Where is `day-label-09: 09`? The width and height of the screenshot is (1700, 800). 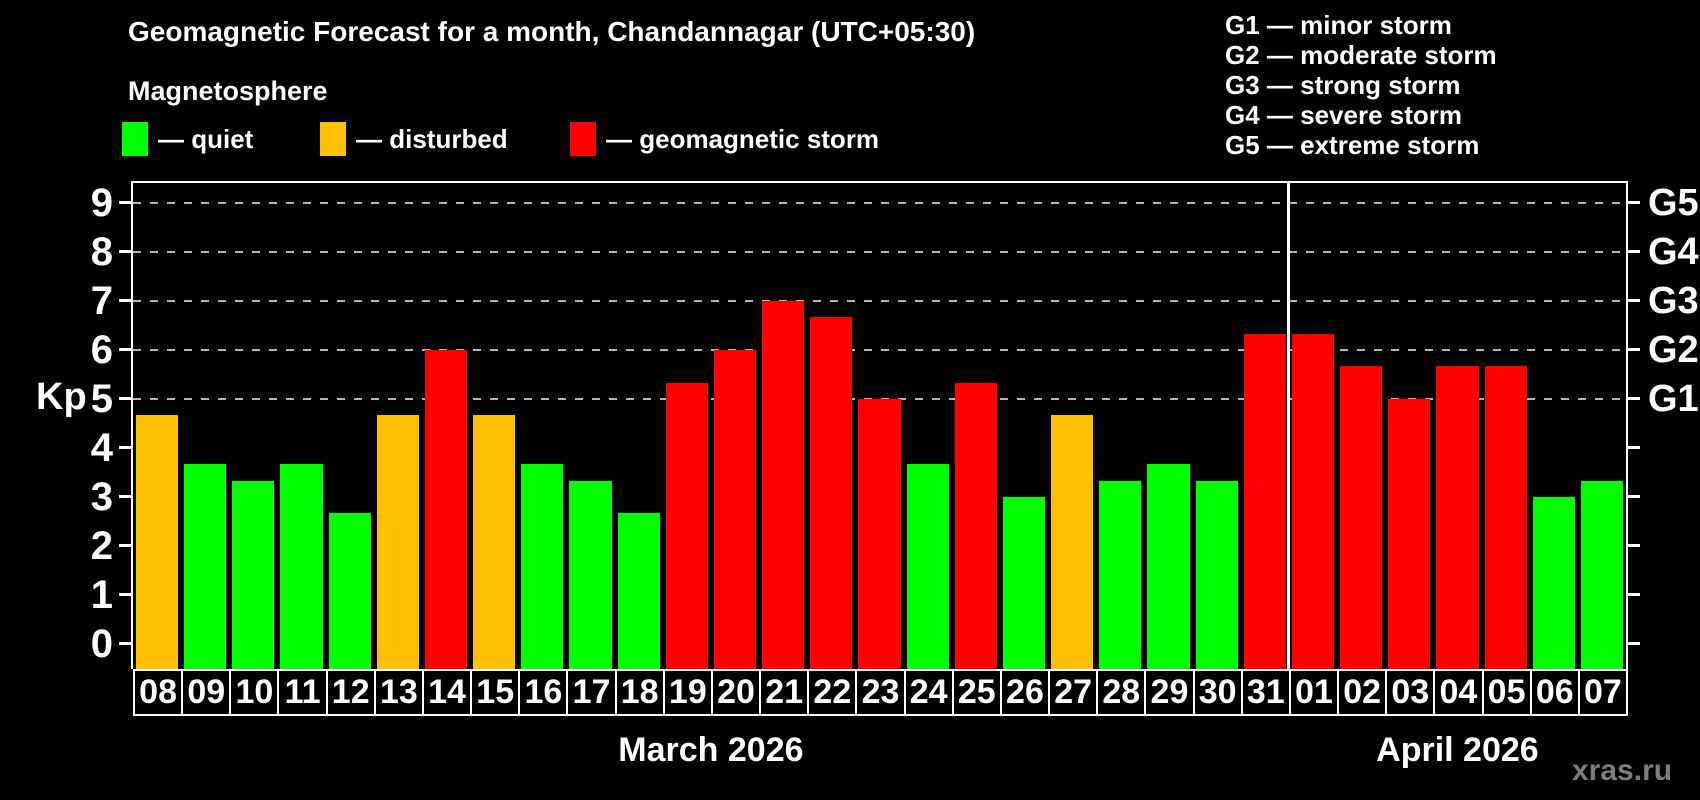 day-label-09: 09 is located at coordinates (206, 692).